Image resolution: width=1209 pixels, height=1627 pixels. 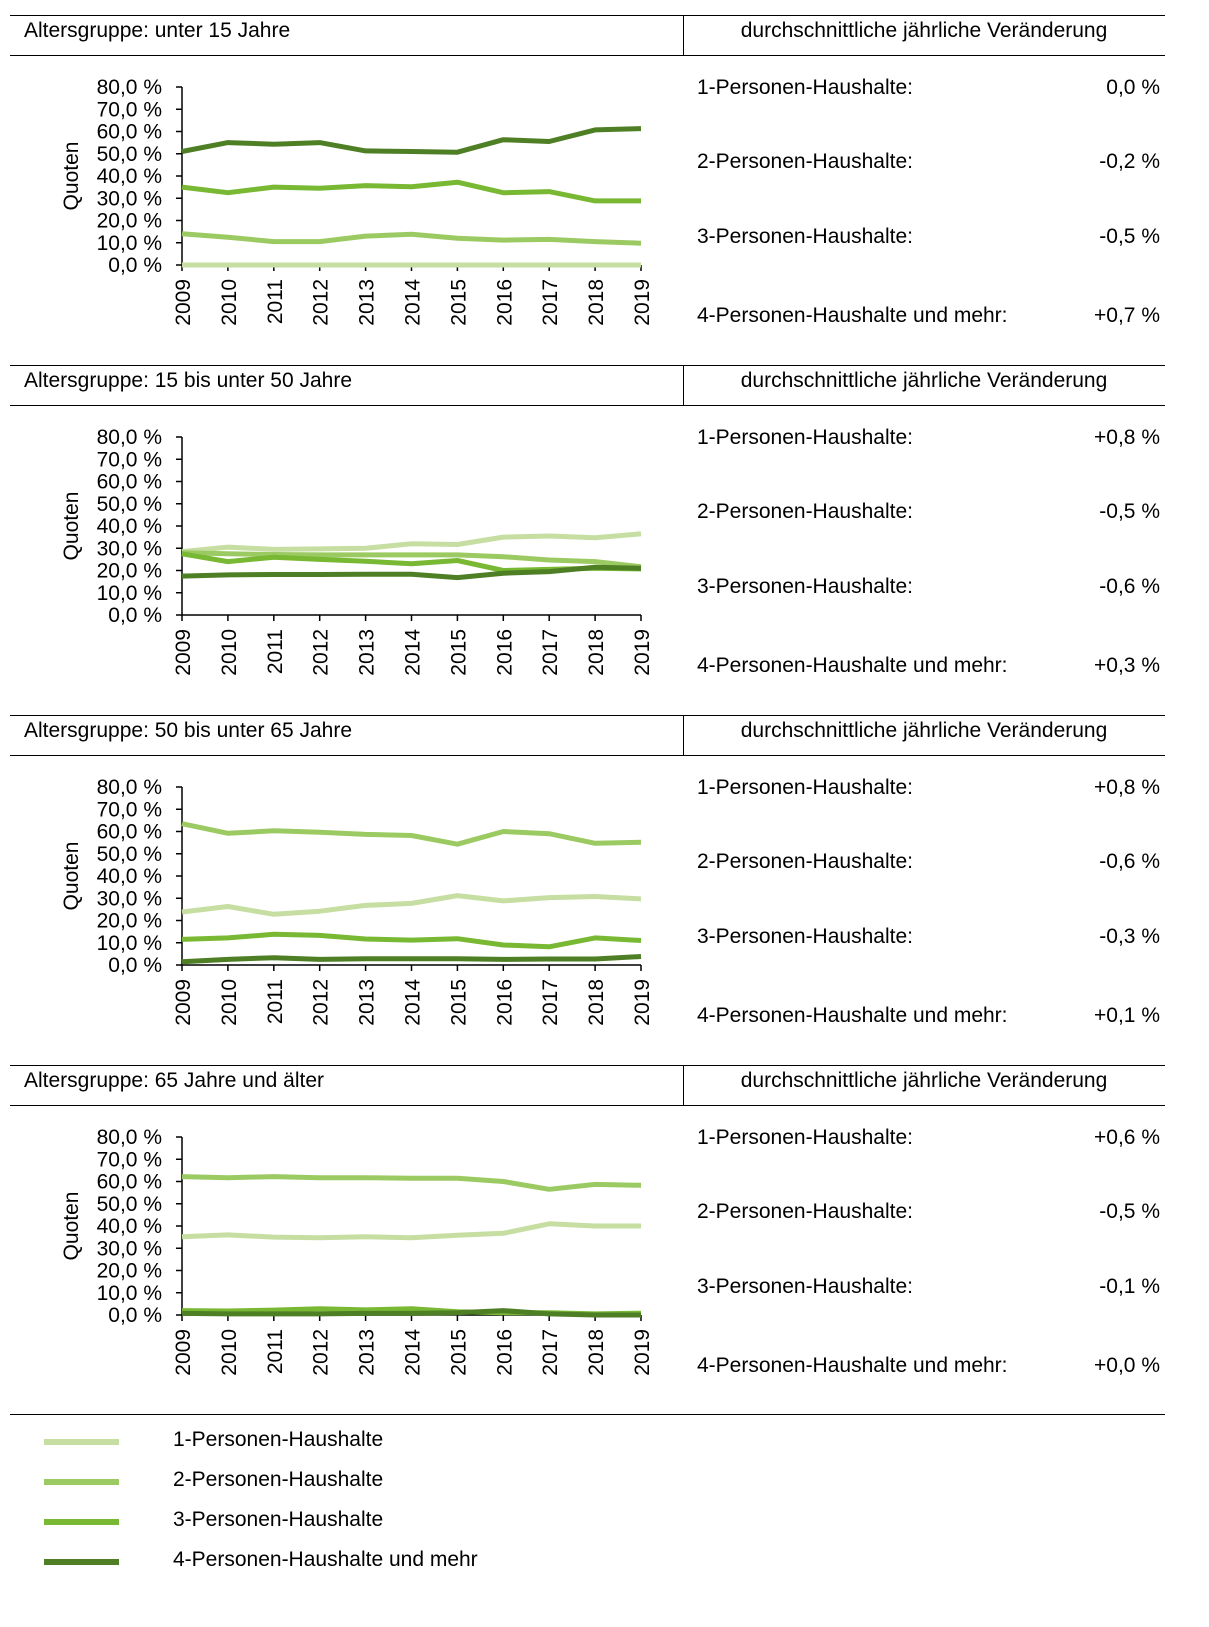 What do you see at coordinates (325, 1559) in the screenshot?
I see `legend-label: 4-Personen-Haushalte und mehr` at bounding box center [325, 1559].